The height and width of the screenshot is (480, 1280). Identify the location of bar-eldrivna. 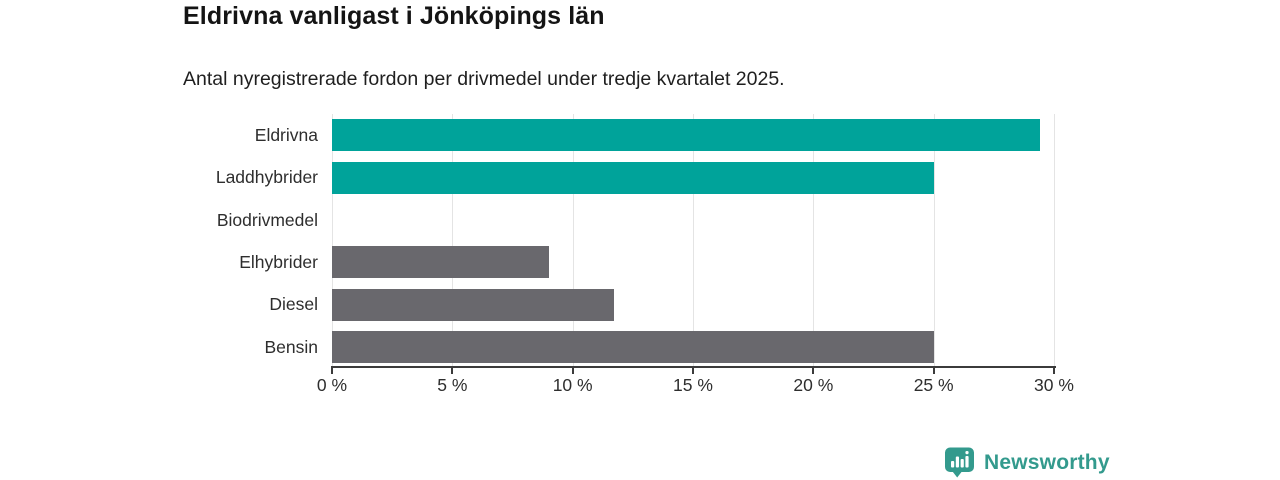
(686, 135).